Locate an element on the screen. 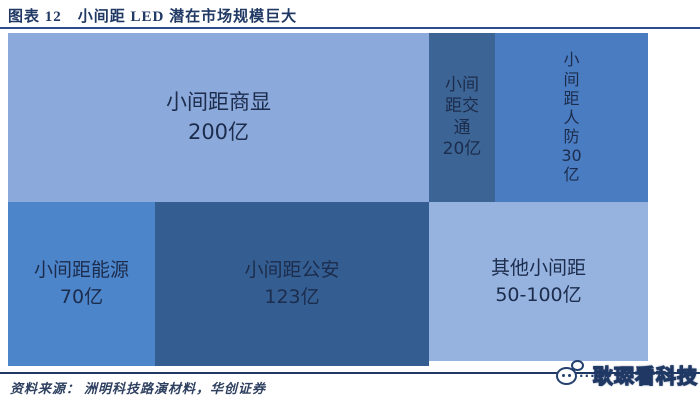 The width and height of the screenshot is (700, 405). source-label: 资料来源： is located at coordinates (45, 388).